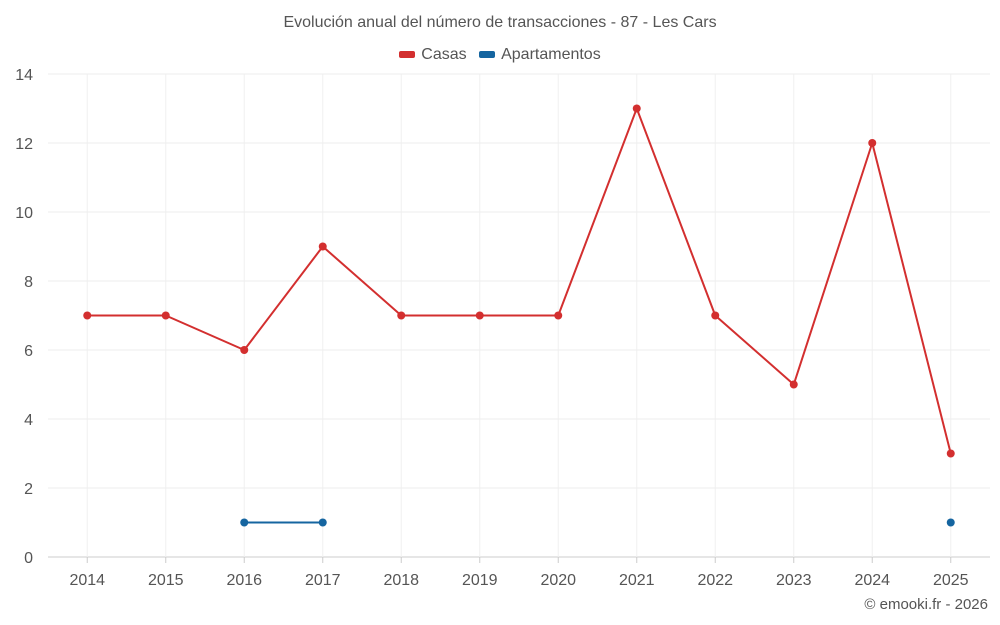 The image size is (1000, 625). I want to click on x-tick-label: 2023, so click(794, 580).